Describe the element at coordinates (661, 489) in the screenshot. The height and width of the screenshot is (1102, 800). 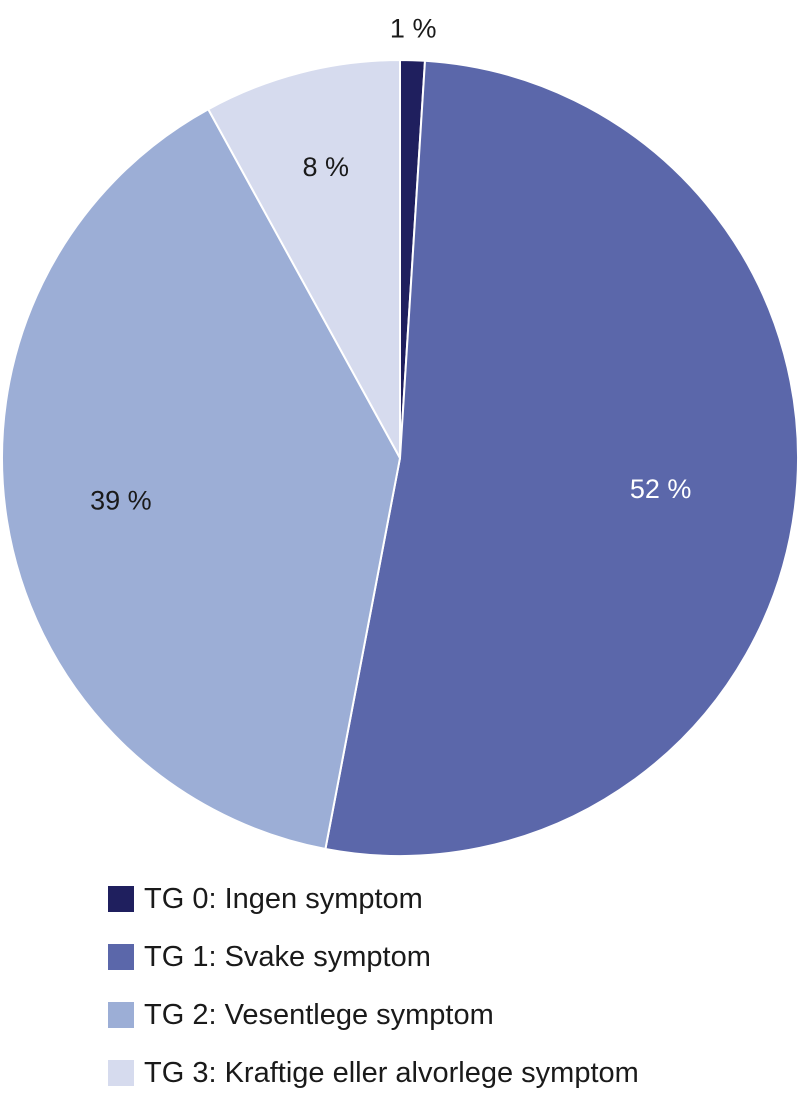
I see `slice-label-tg1: 52 %` at that location.